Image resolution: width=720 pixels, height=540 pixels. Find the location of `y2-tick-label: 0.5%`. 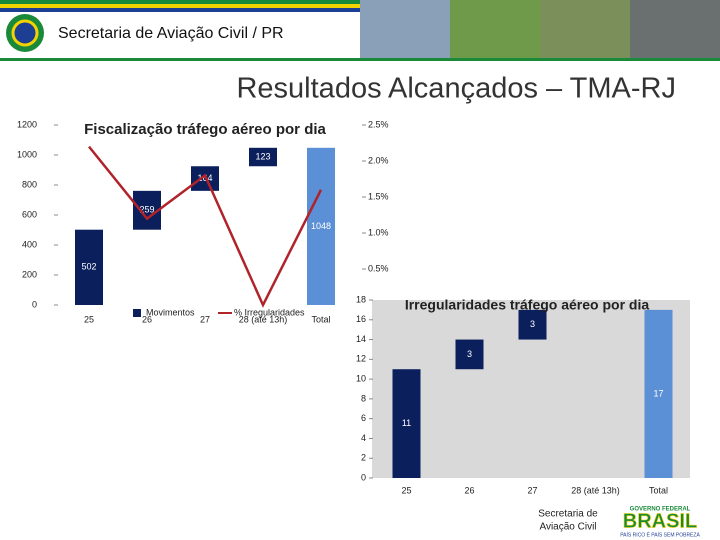

y2-tick-label: 0.5% is located at coordinates (378, 268).